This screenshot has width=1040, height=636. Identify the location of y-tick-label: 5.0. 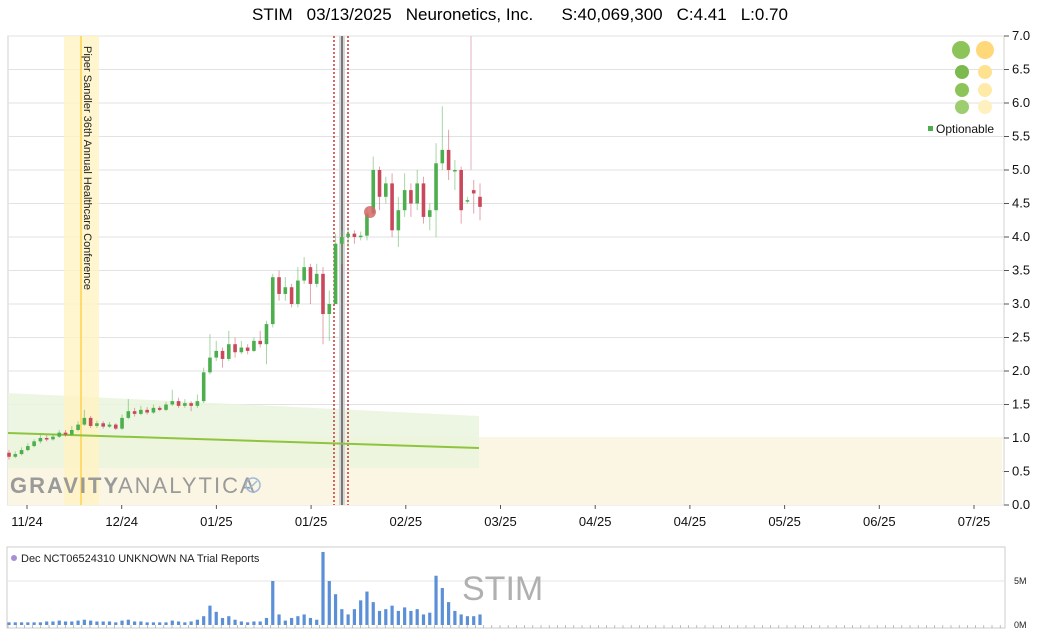
(1021, 169).